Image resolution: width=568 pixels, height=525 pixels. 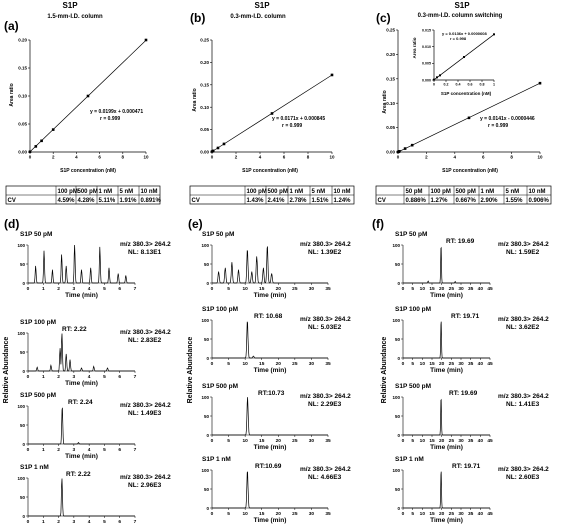 I want to click on regression-equation: y = 0.0199x + 0.000471, so click(x=116, y=112).